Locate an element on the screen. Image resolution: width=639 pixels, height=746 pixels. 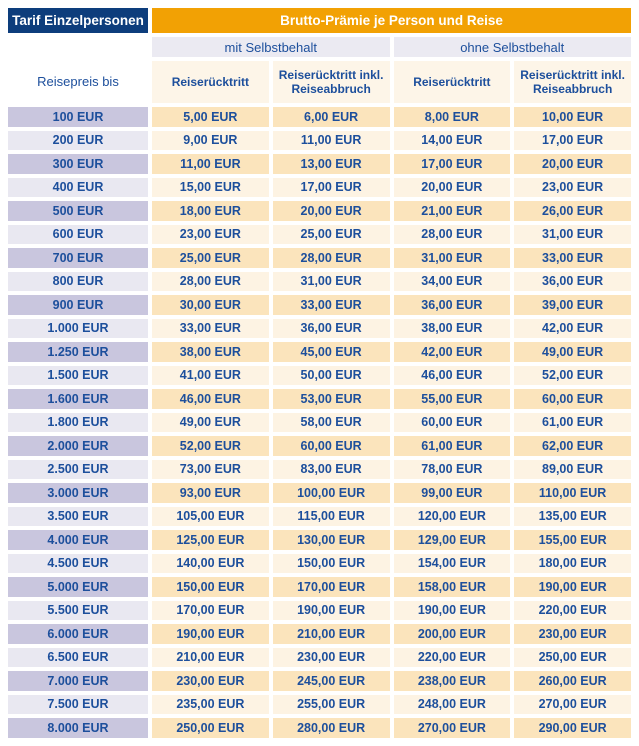
premium-cell: 13,00 EUR is located at coordinates (331, 164).